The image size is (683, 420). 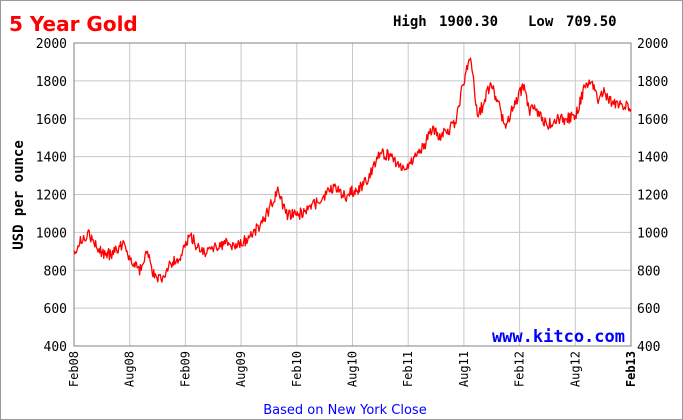 I want to click on y-axis-label: USD per ounce, so click(x=19, y=195).